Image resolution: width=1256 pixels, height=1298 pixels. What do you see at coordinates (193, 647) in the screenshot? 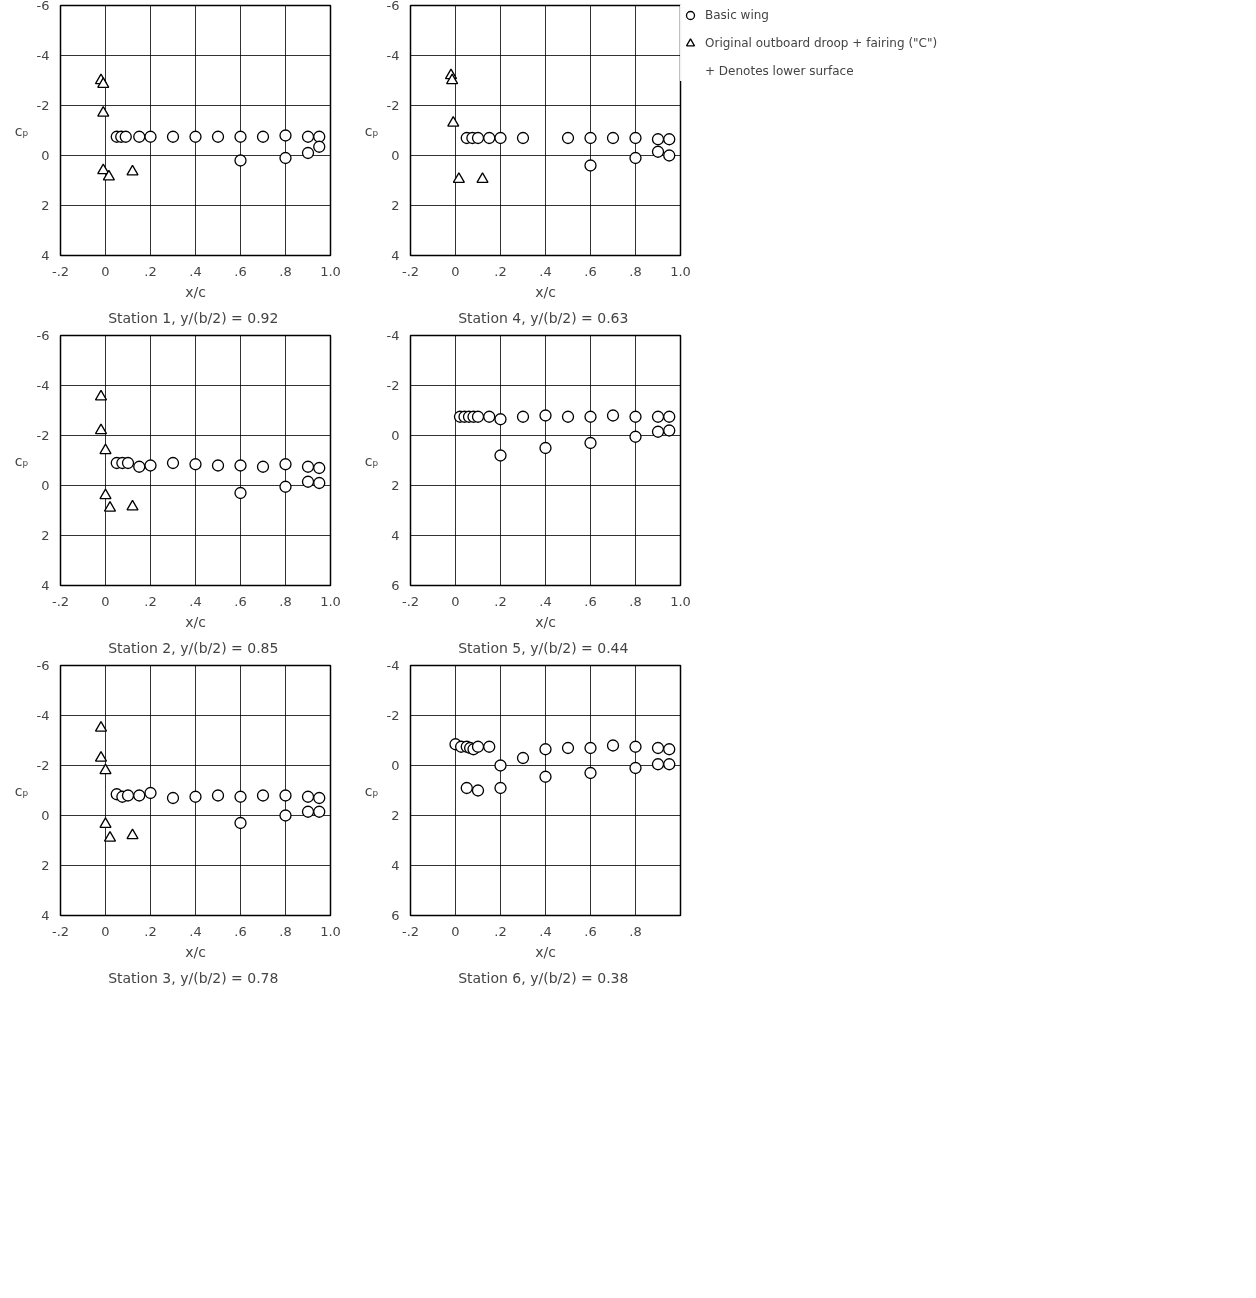
I see `text: Station 2, y/(b/2) = 0.85` at bounding box center [193, 647].